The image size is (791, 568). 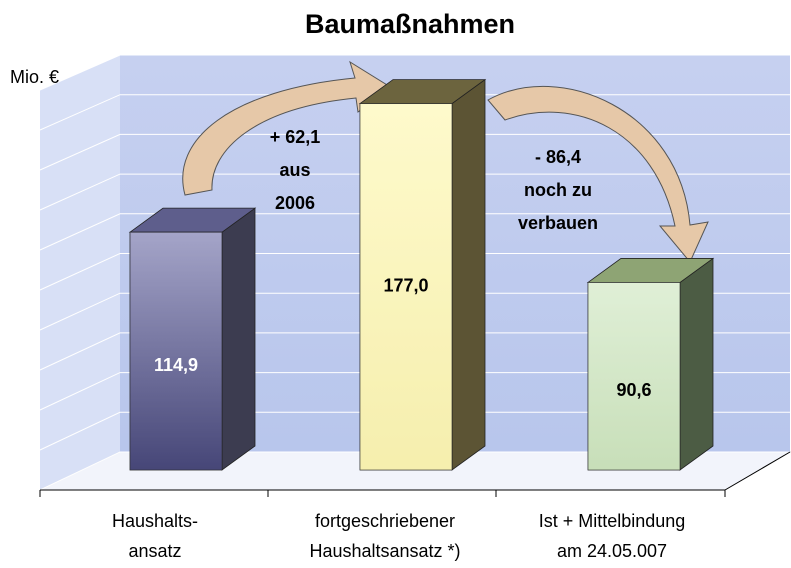 I want to click on x-tick-label: Haushalts-, so click(x=155, y=521).